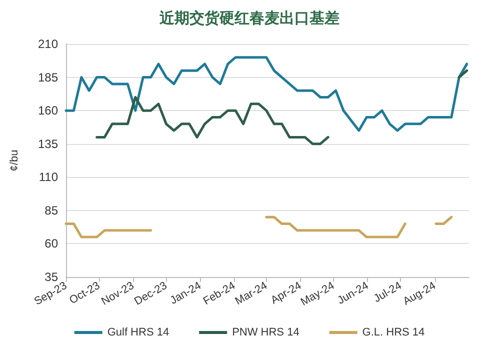  What do you see at coordinates (48, 77) in the screenshot?
I see `y-tick-label: 185` at bounding box center [48, 77].